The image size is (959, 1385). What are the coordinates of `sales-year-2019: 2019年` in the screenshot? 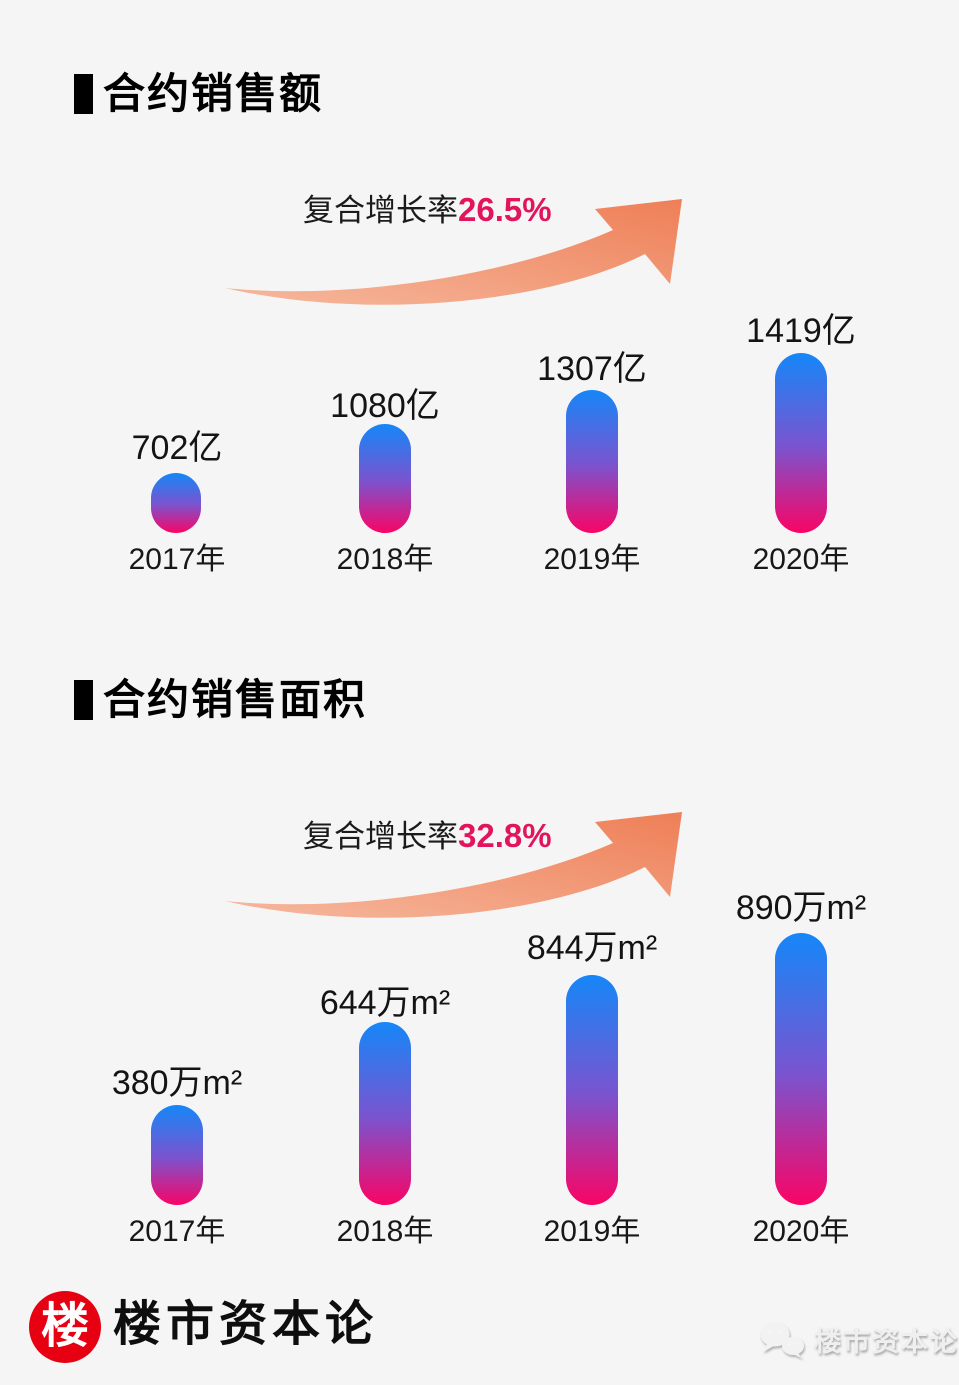 It's located at (592, 559).